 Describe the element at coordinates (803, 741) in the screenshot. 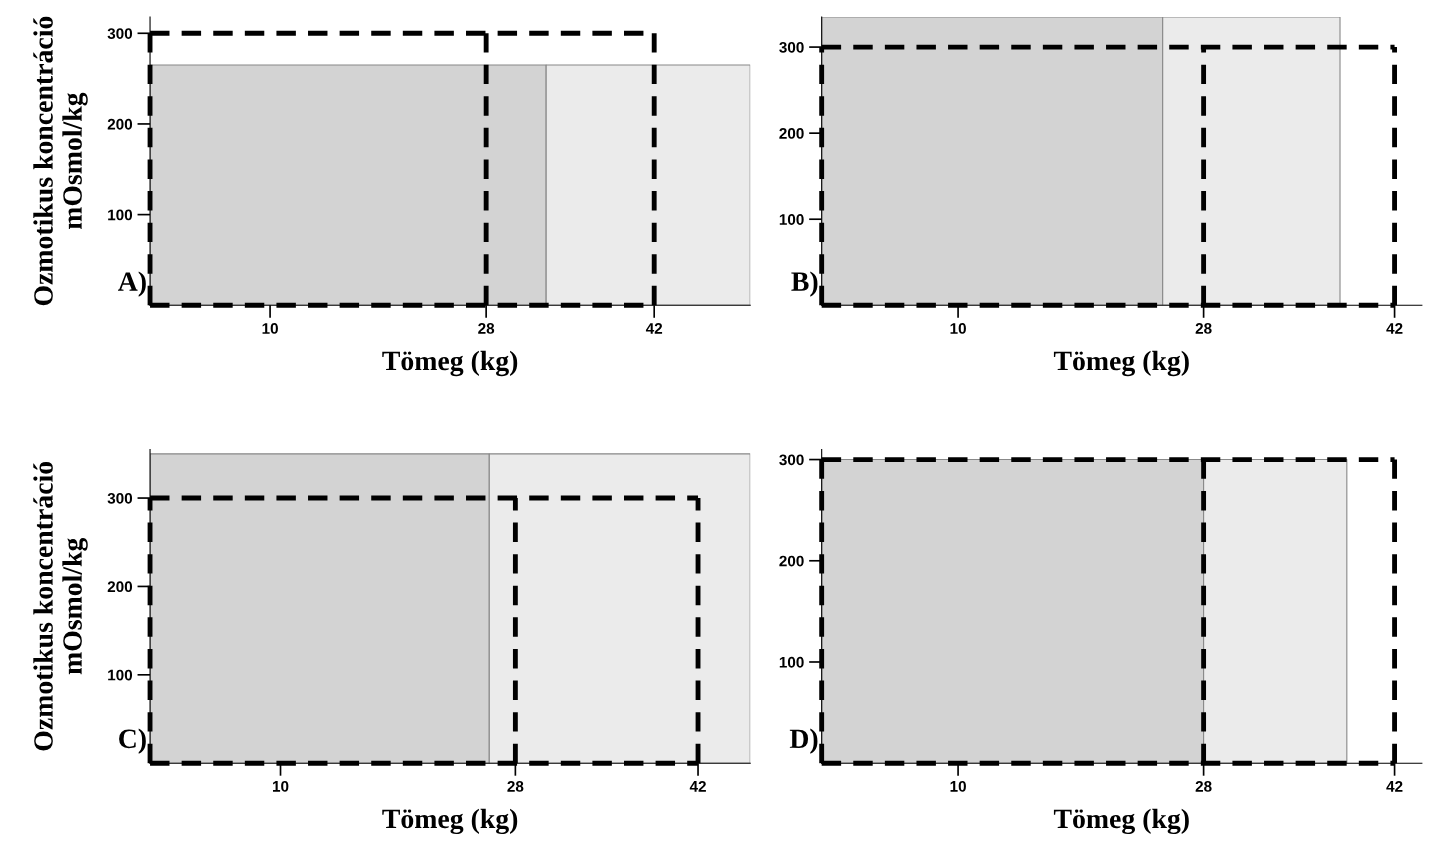

I see `text: D)` at that location.